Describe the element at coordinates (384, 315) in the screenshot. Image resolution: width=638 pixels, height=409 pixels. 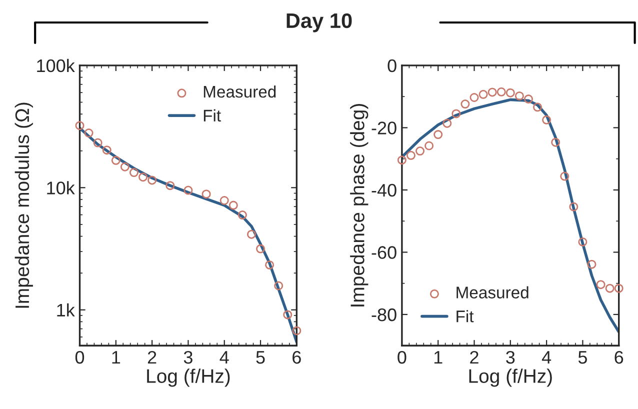
I see `y-tick-label: -80` at that location.